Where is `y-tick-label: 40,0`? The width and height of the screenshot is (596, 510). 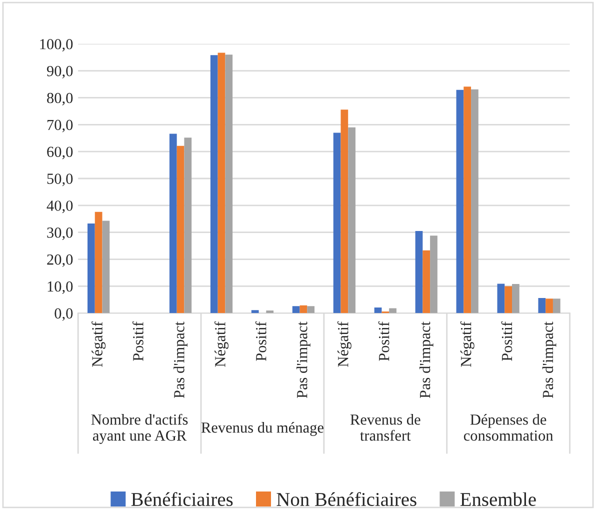 y-tick-label: 40,0 is located at coordinates (59, 207).